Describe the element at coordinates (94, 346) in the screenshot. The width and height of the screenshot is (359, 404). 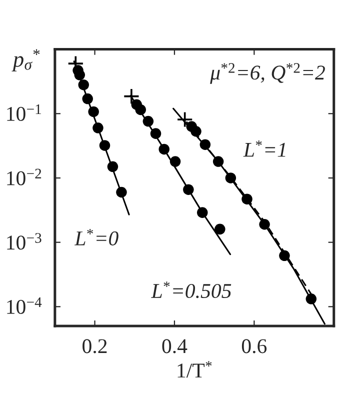
I see `x-tick-label: 0.2` at that location.